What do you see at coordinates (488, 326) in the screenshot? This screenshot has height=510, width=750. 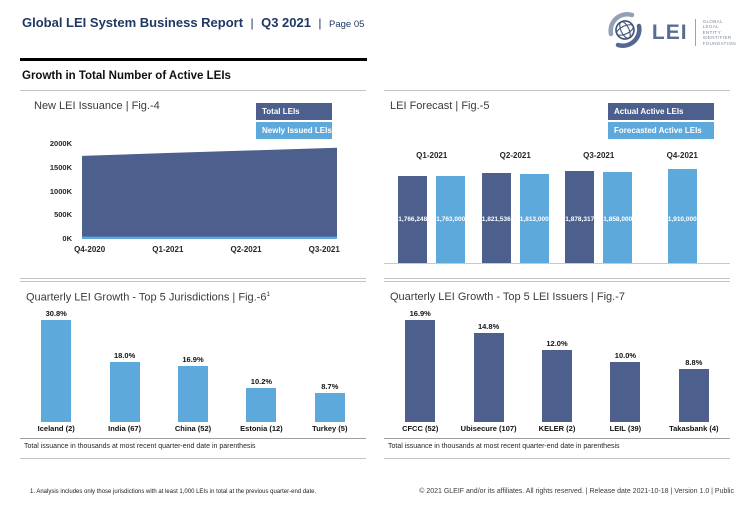 I see `bar-value-label: 14.8%` at bounding box center [488, 326].